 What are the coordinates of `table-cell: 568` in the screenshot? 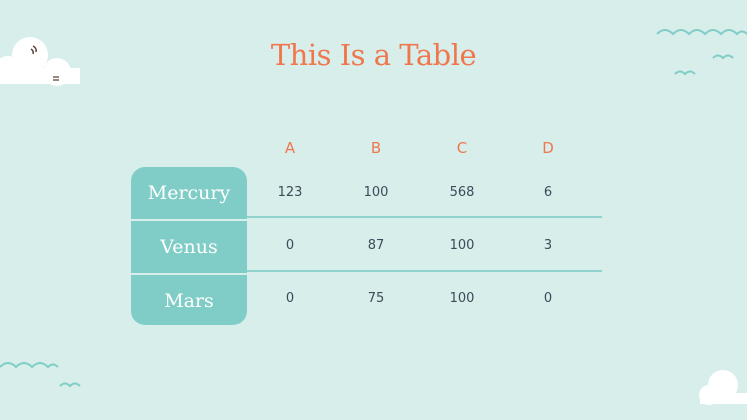 It's located at (462, 192).